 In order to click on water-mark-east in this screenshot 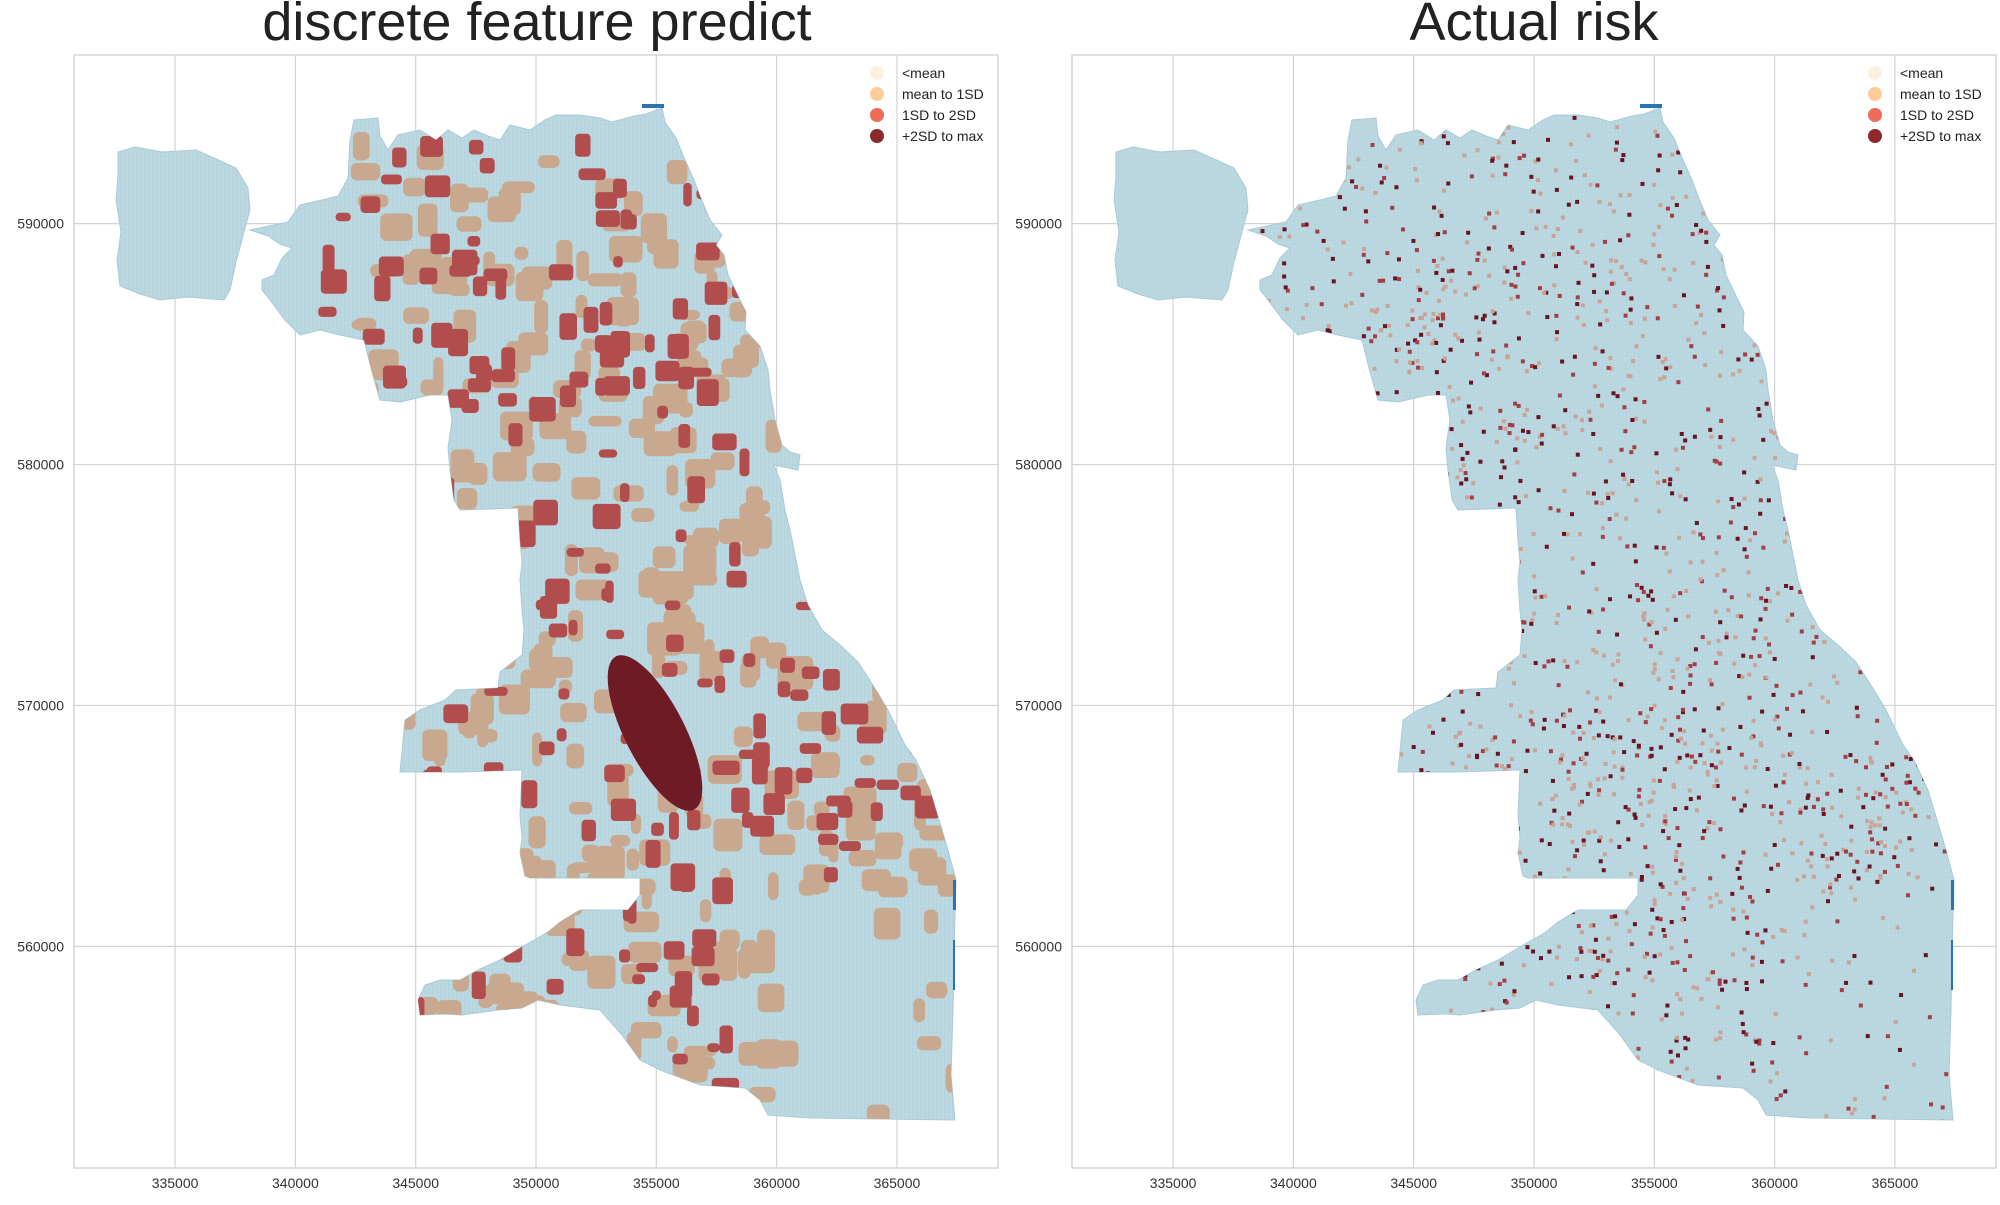, I will do `click(954, 895)`.